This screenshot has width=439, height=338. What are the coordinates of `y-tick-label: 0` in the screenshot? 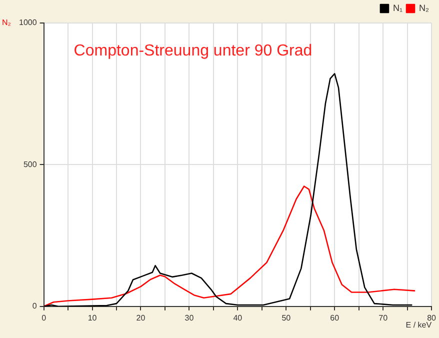 It's located at (35, 306).